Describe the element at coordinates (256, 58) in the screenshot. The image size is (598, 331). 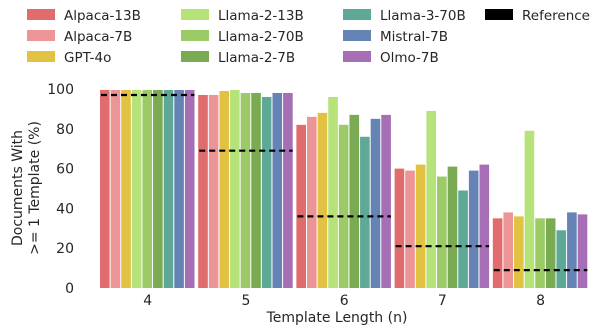
I see `legend-label: Llama-2-7B` at that location.